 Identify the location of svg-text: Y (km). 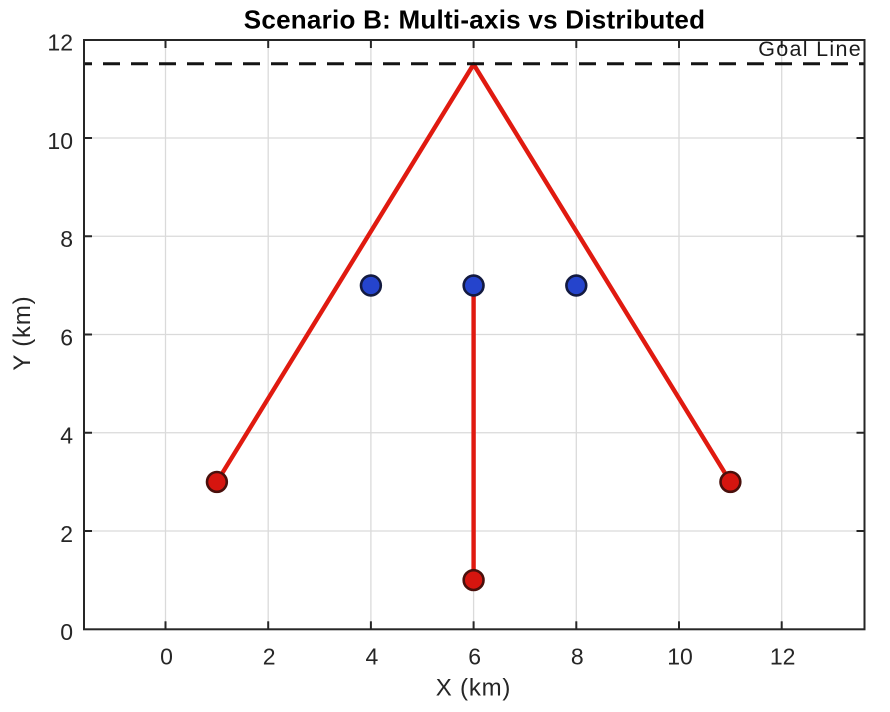
(22, 333).